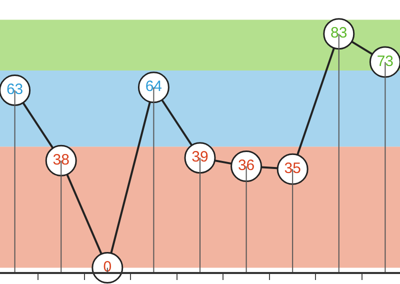 The image size is (400, 284). Describe the element at coordinates (385, 61) in the screenshot. I see `data-label: 73` at that location.